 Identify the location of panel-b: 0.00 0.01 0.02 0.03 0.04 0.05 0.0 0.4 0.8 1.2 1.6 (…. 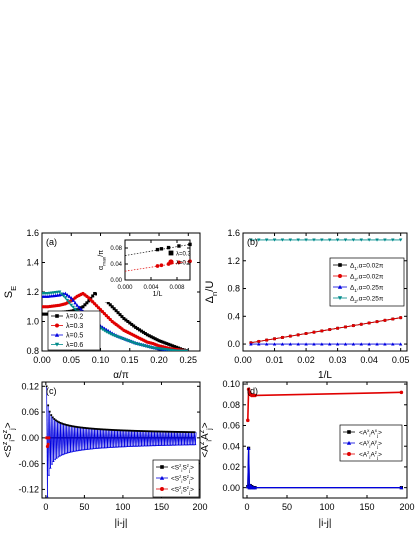
(306, 304).